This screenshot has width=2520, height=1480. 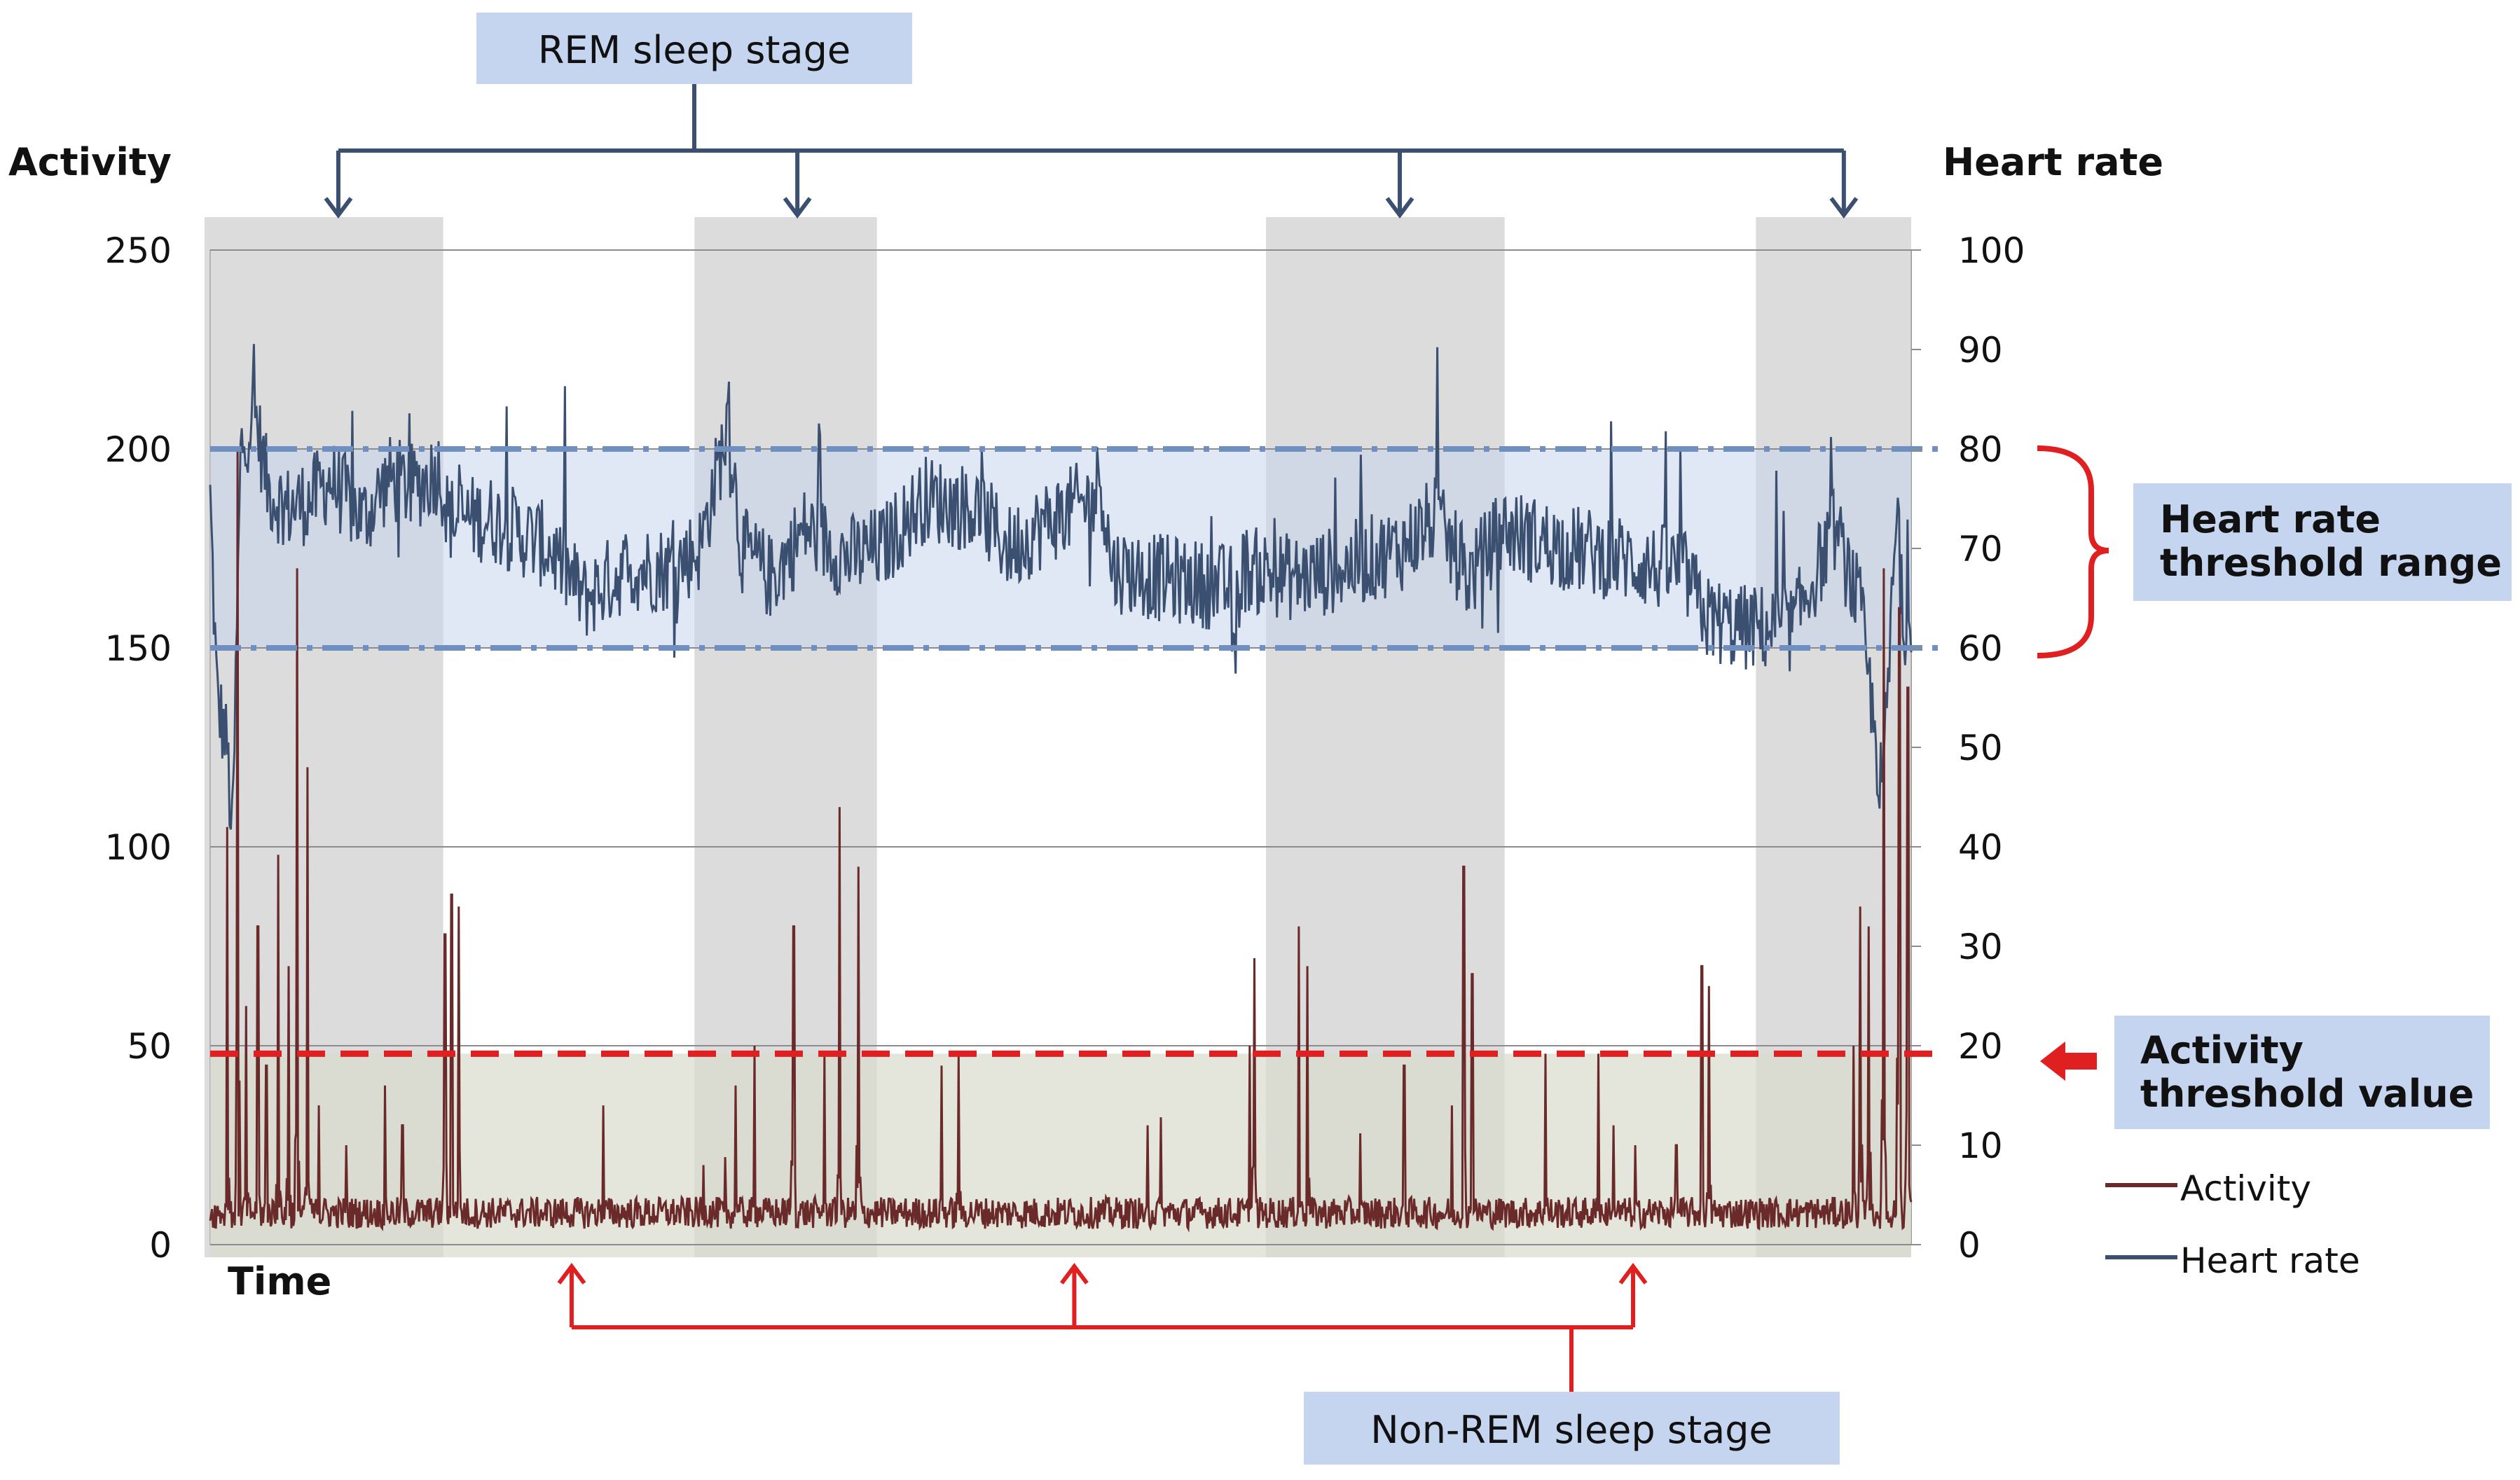 What do you see at coordinates (1981, 848) in the screenshot?
I see `right-tick-40: 40` at bounding box center [1981, 848].